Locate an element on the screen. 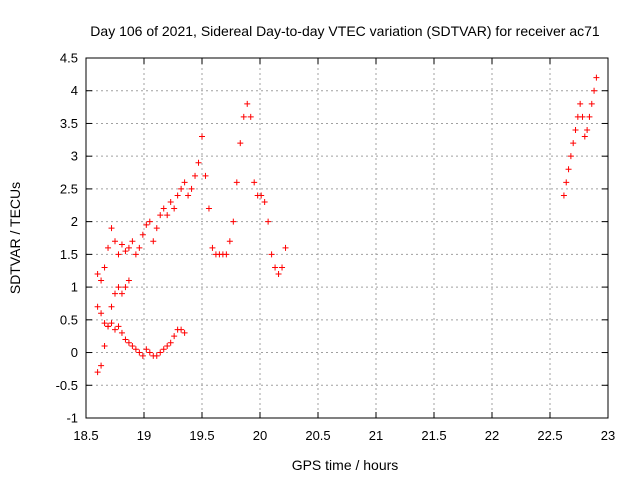 This screenshot has width=640, height=480. y-tick-label: 0 is located at coordinates (74, 352).